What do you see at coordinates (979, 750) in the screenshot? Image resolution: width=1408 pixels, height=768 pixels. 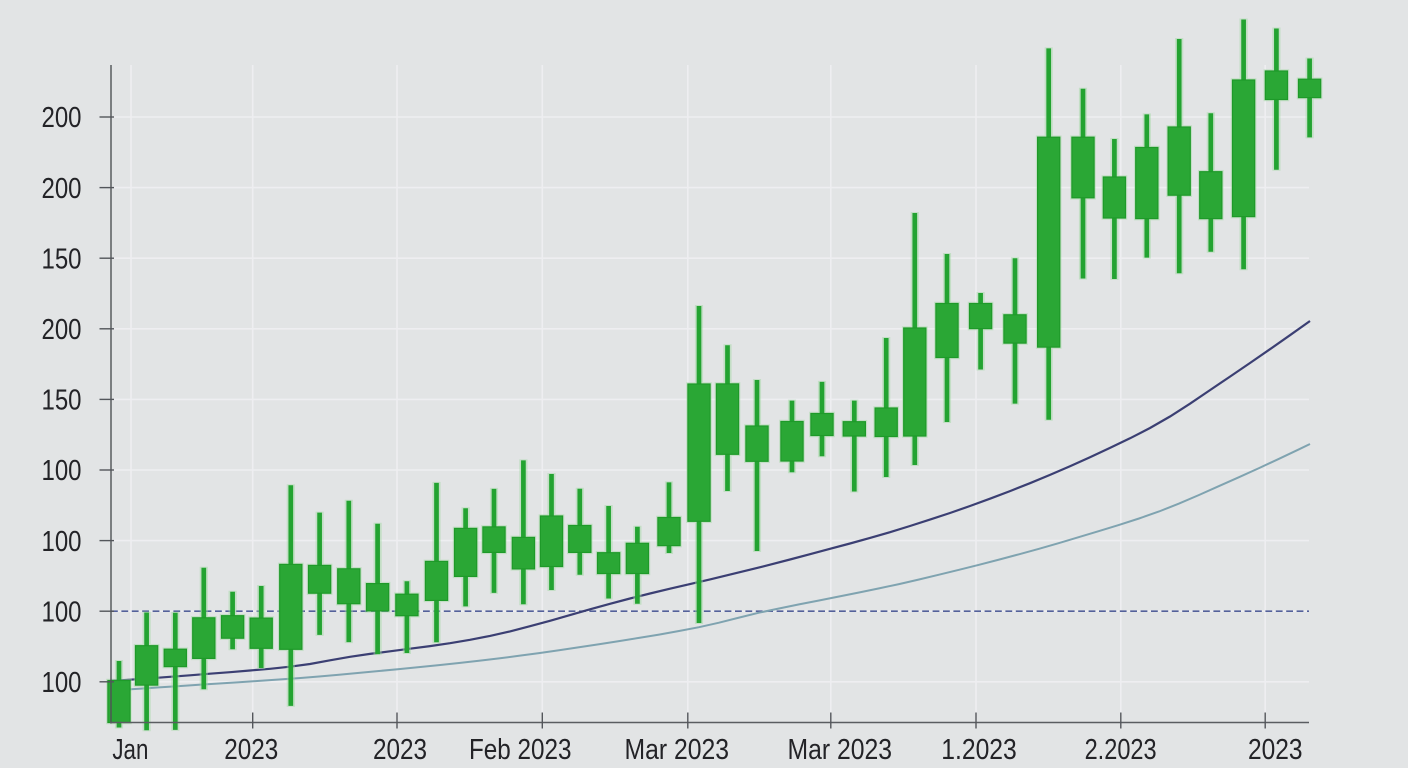 I see `svg-text: 1.2023` at bounding box center [979, 750].